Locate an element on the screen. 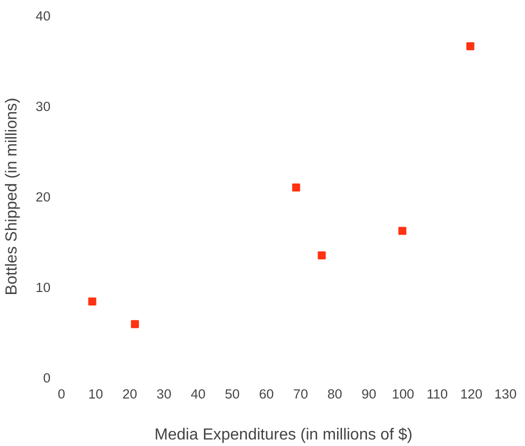  x-tick-label: 70 is located at coordinates (300, 394).